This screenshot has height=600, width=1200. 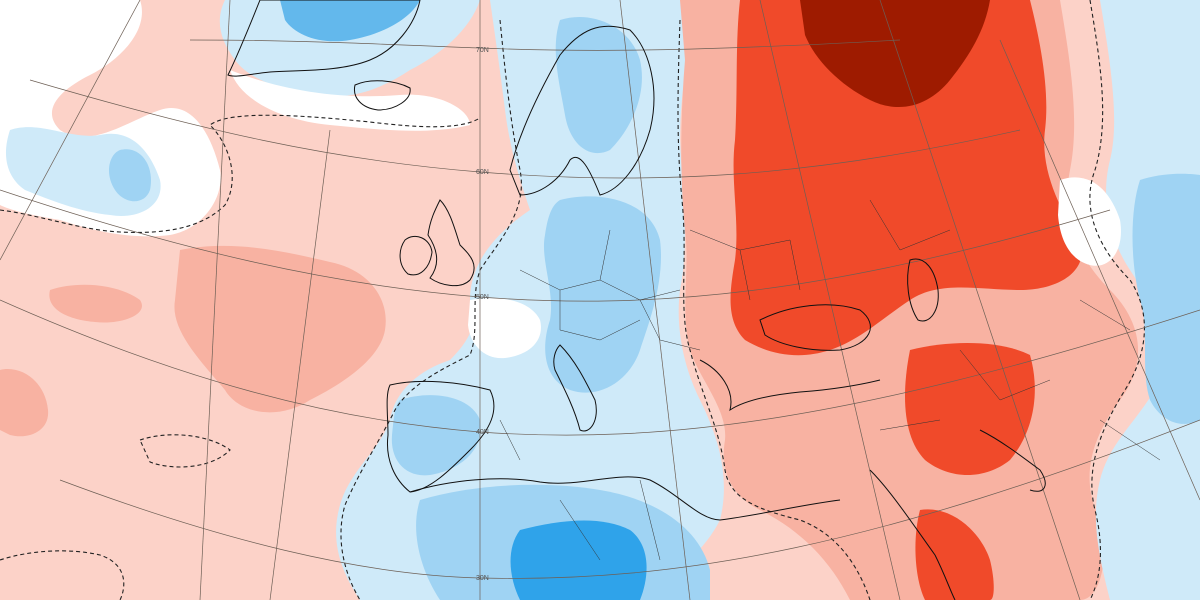 What do you see at coordinates (350, 21) in the screenshot?
I see `greenland-cool-core` at bounding box center [350, 21].